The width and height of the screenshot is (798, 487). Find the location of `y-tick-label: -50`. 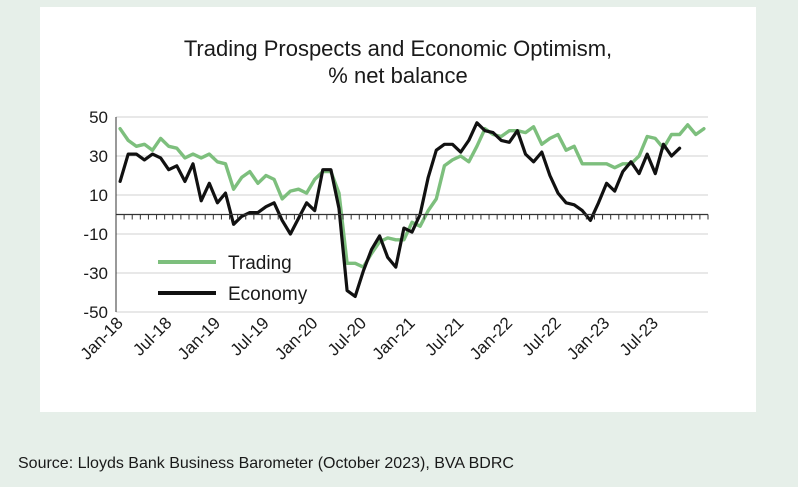

y-tick-label: -50 is located at coordinates (95, 312).